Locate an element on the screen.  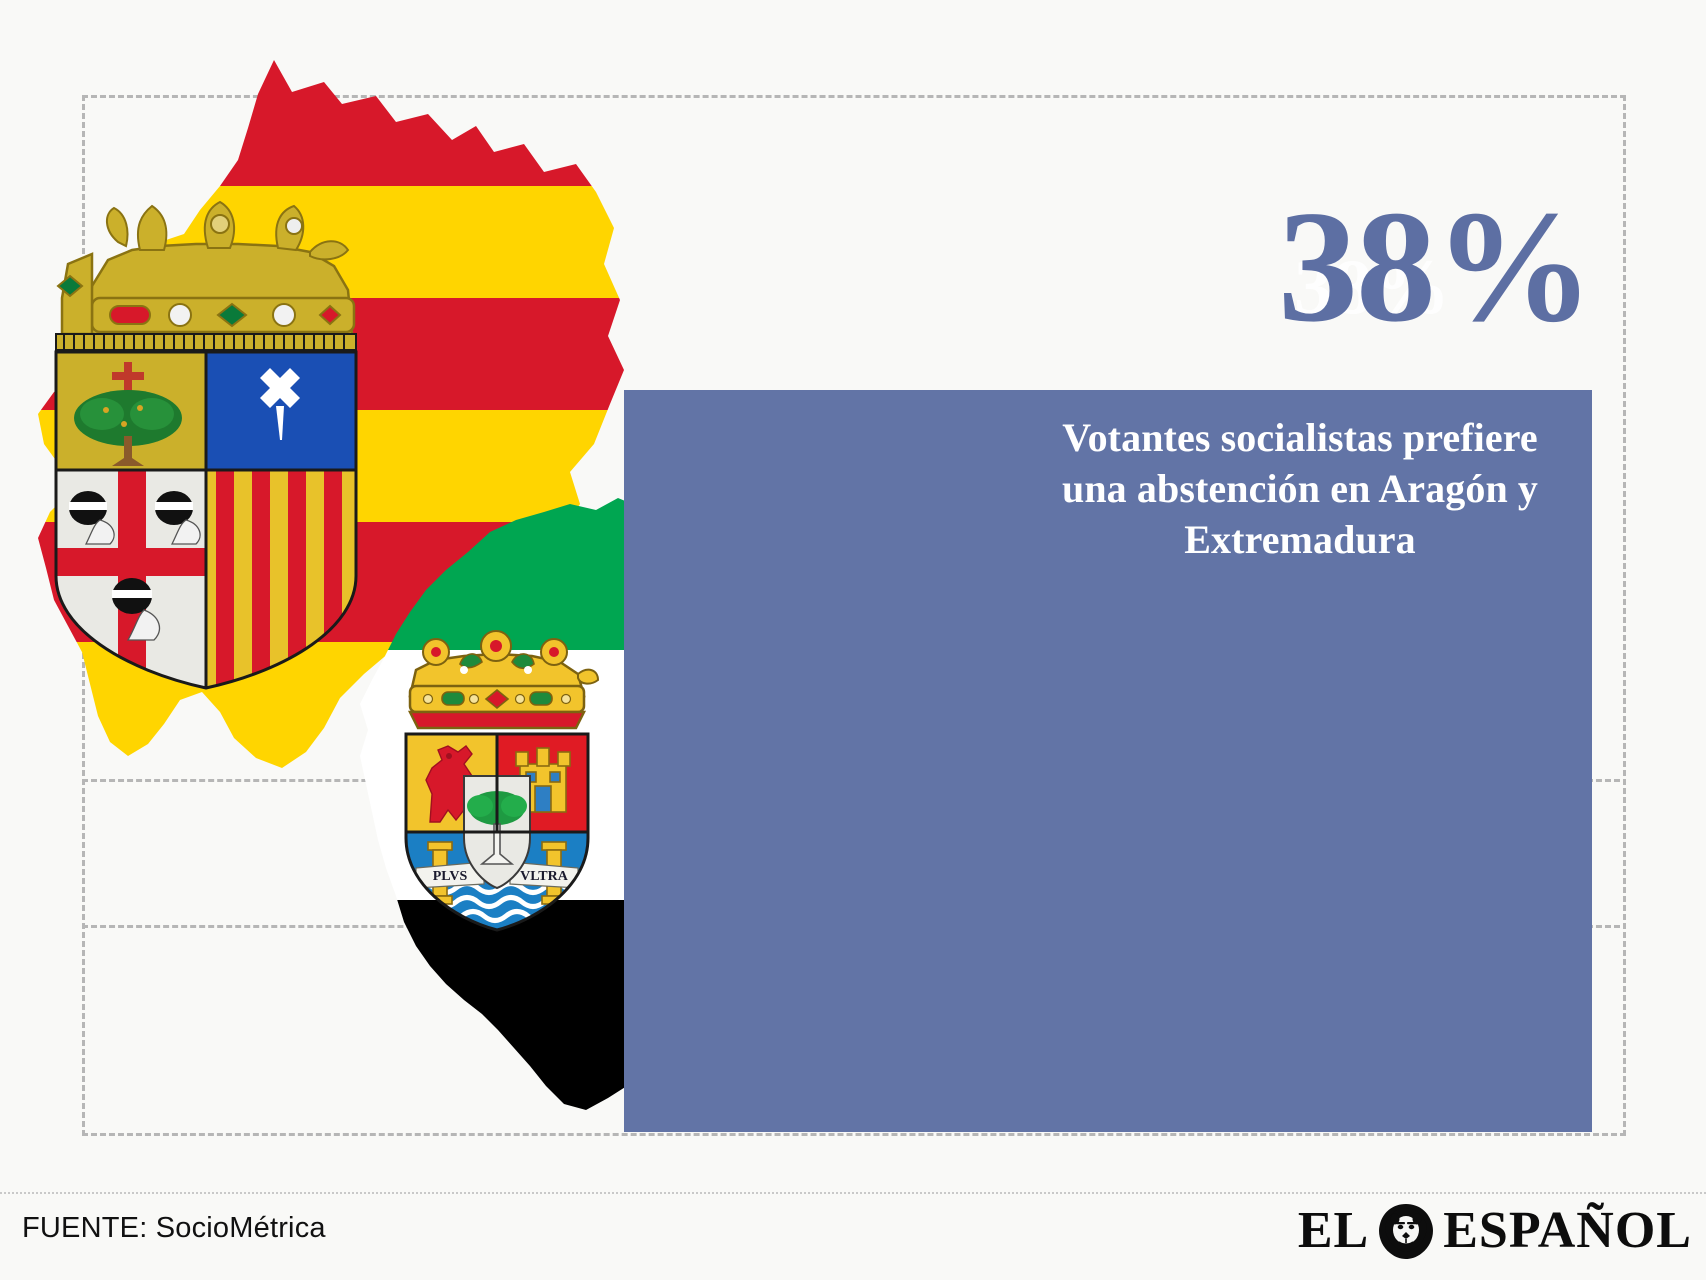
brand-word-el: EL is located at coordinates (1333, 1230).